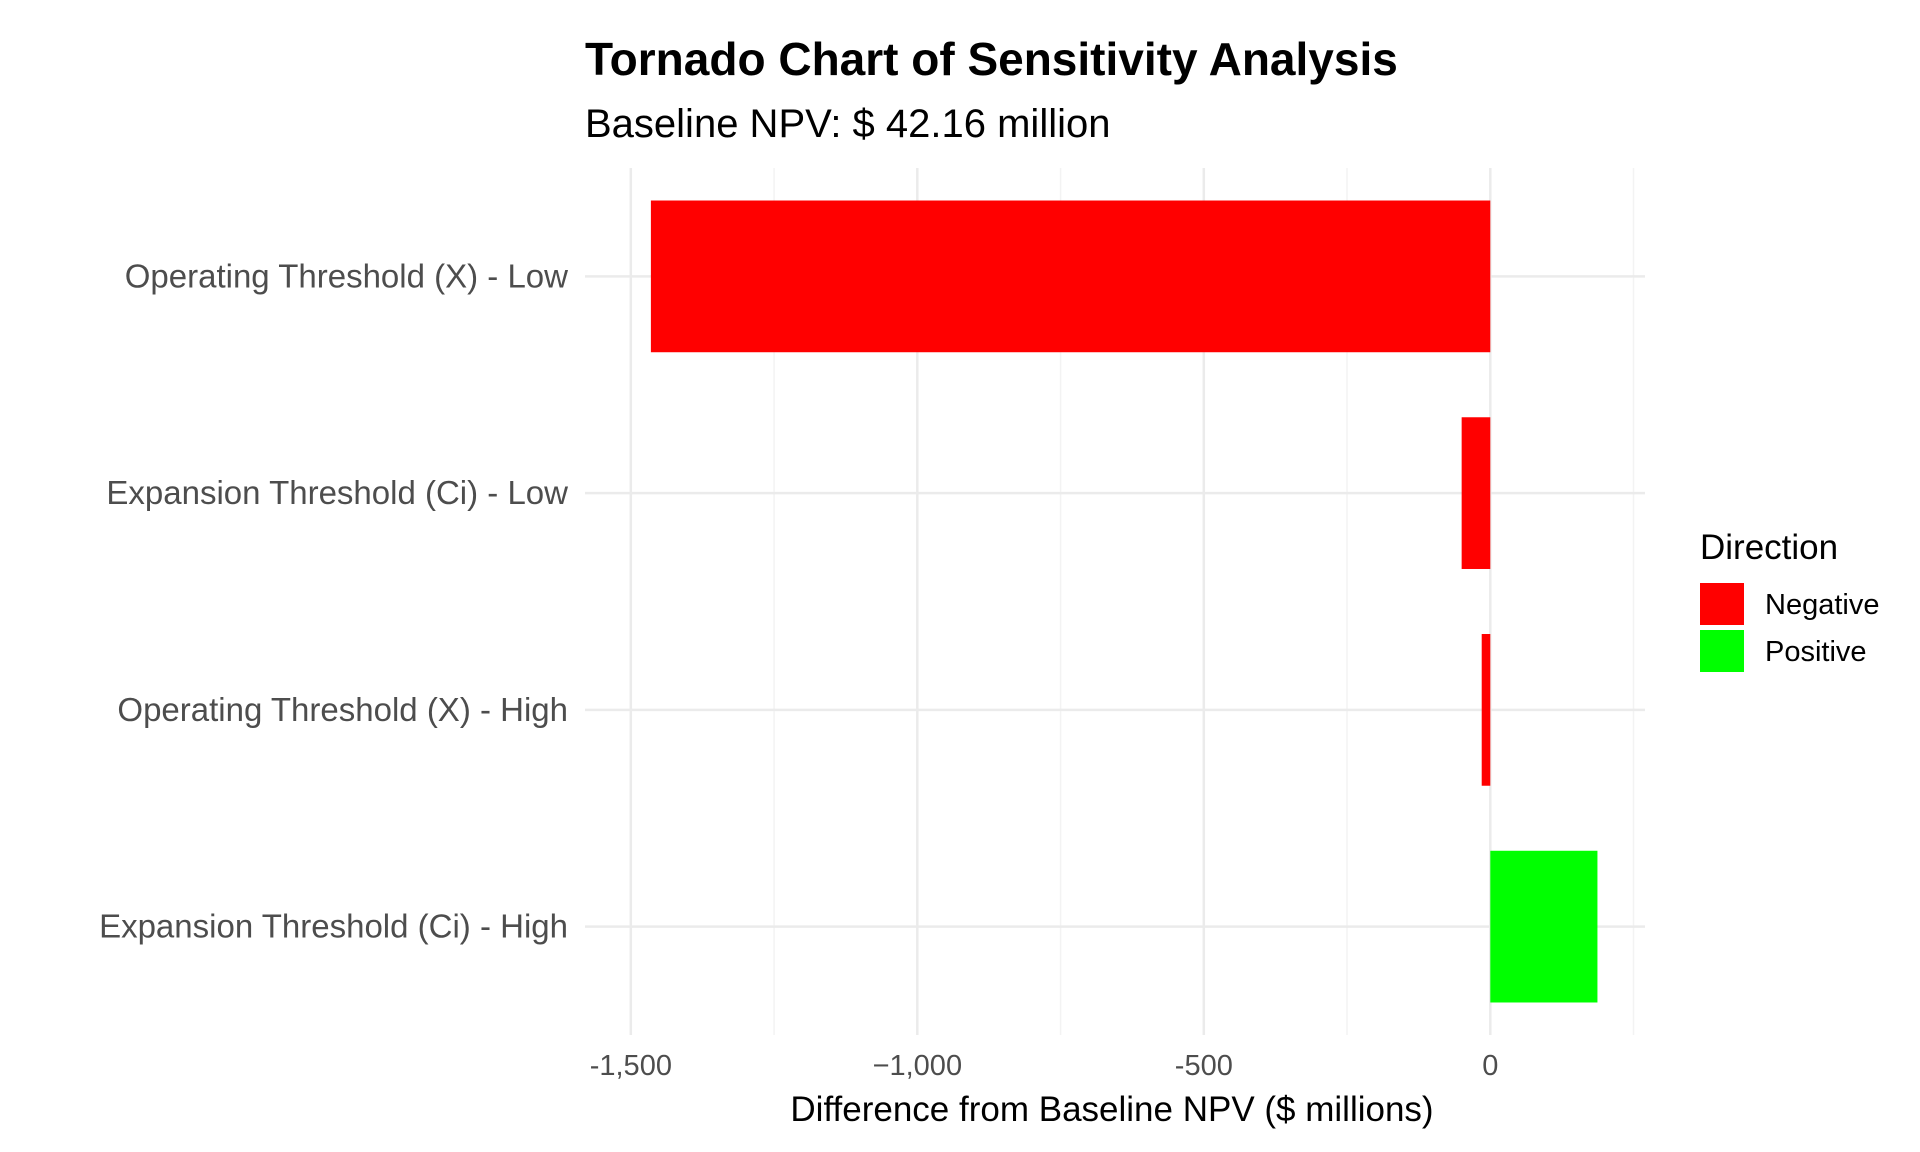 The height and width of the screenshot is (1152, 1920). What do you see at coordinates (1789, 627) in the screenshot?
I see `legend-entries: Negative Positive` at bounding box center [1789, 627].